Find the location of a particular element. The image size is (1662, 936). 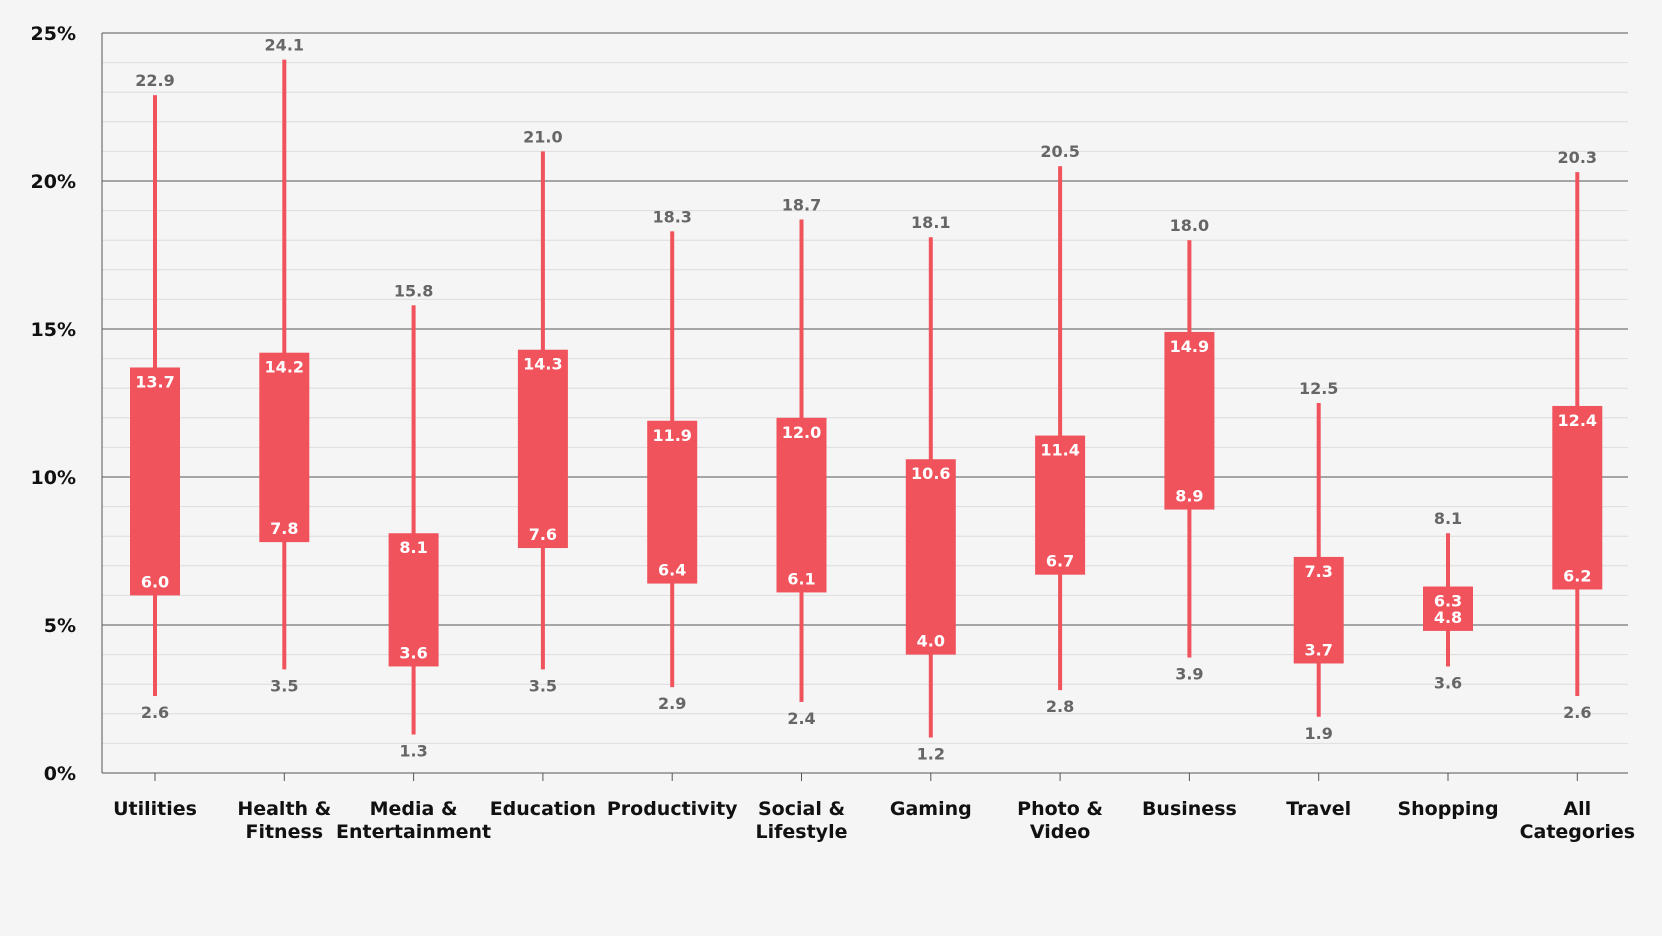

y-tick-label: 25% is located at coordinates (53, 34).